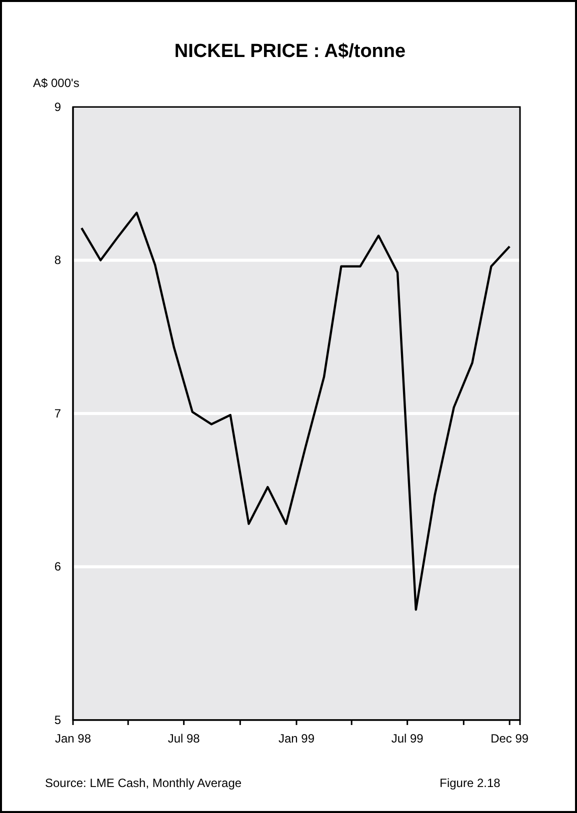 Image resolution: width=577 pixels, height=813 pixels. What do you see at coordinates (58, 107) in the screenshot?
I see `y-tick-label: 9` at bounding box center [58, 107].